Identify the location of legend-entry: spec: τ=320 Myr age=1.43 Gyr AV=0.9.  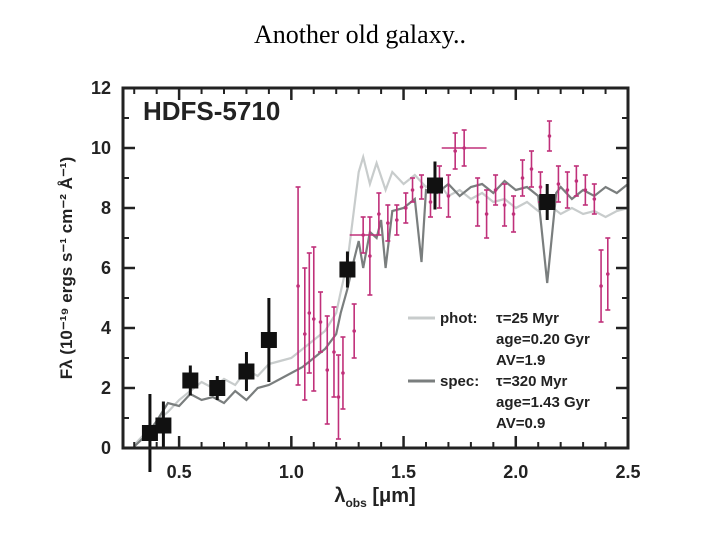
(499, 402).